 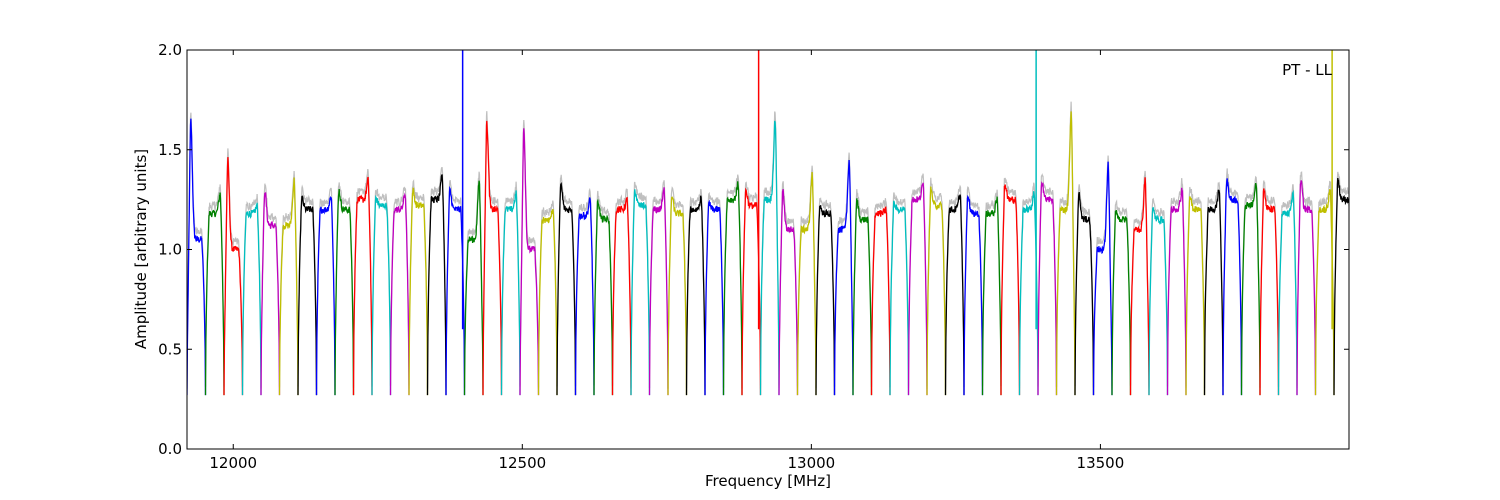 What do you see at coordinates (170, 150) in the screenshot?
I see `y-tick-label: 1.5` at bounding box center [170, 150].